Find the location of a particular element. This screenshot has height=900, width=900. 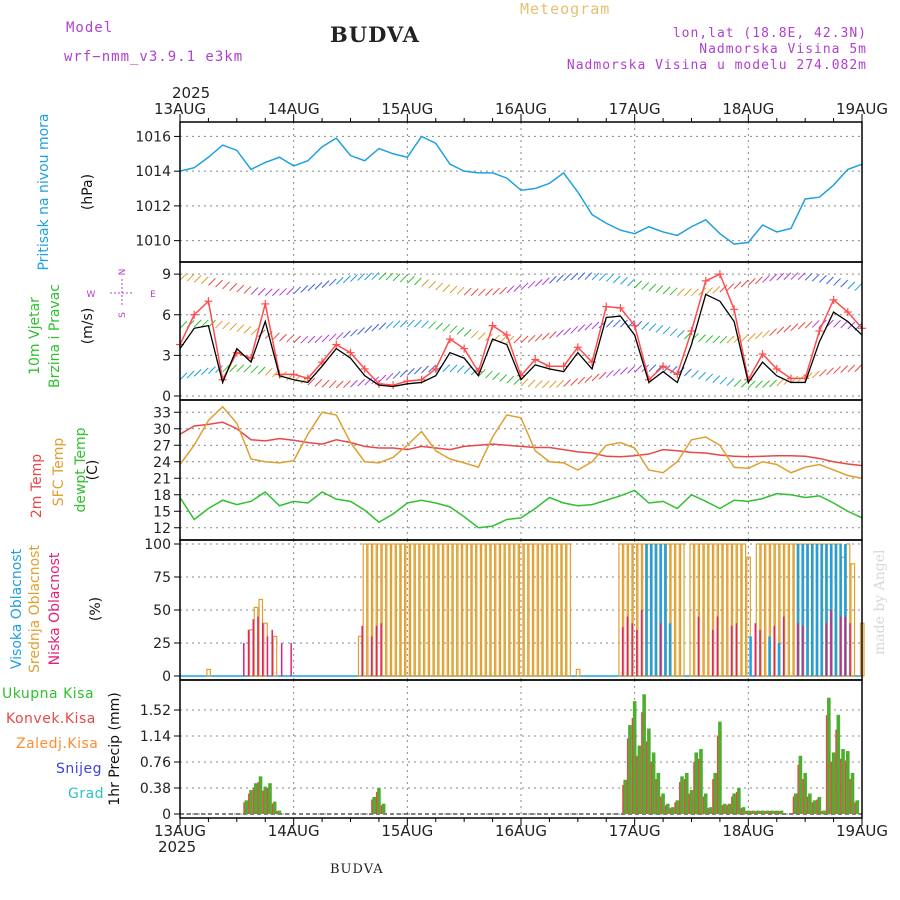

y-tick-label: 0 is located at coordinates (166, 397).